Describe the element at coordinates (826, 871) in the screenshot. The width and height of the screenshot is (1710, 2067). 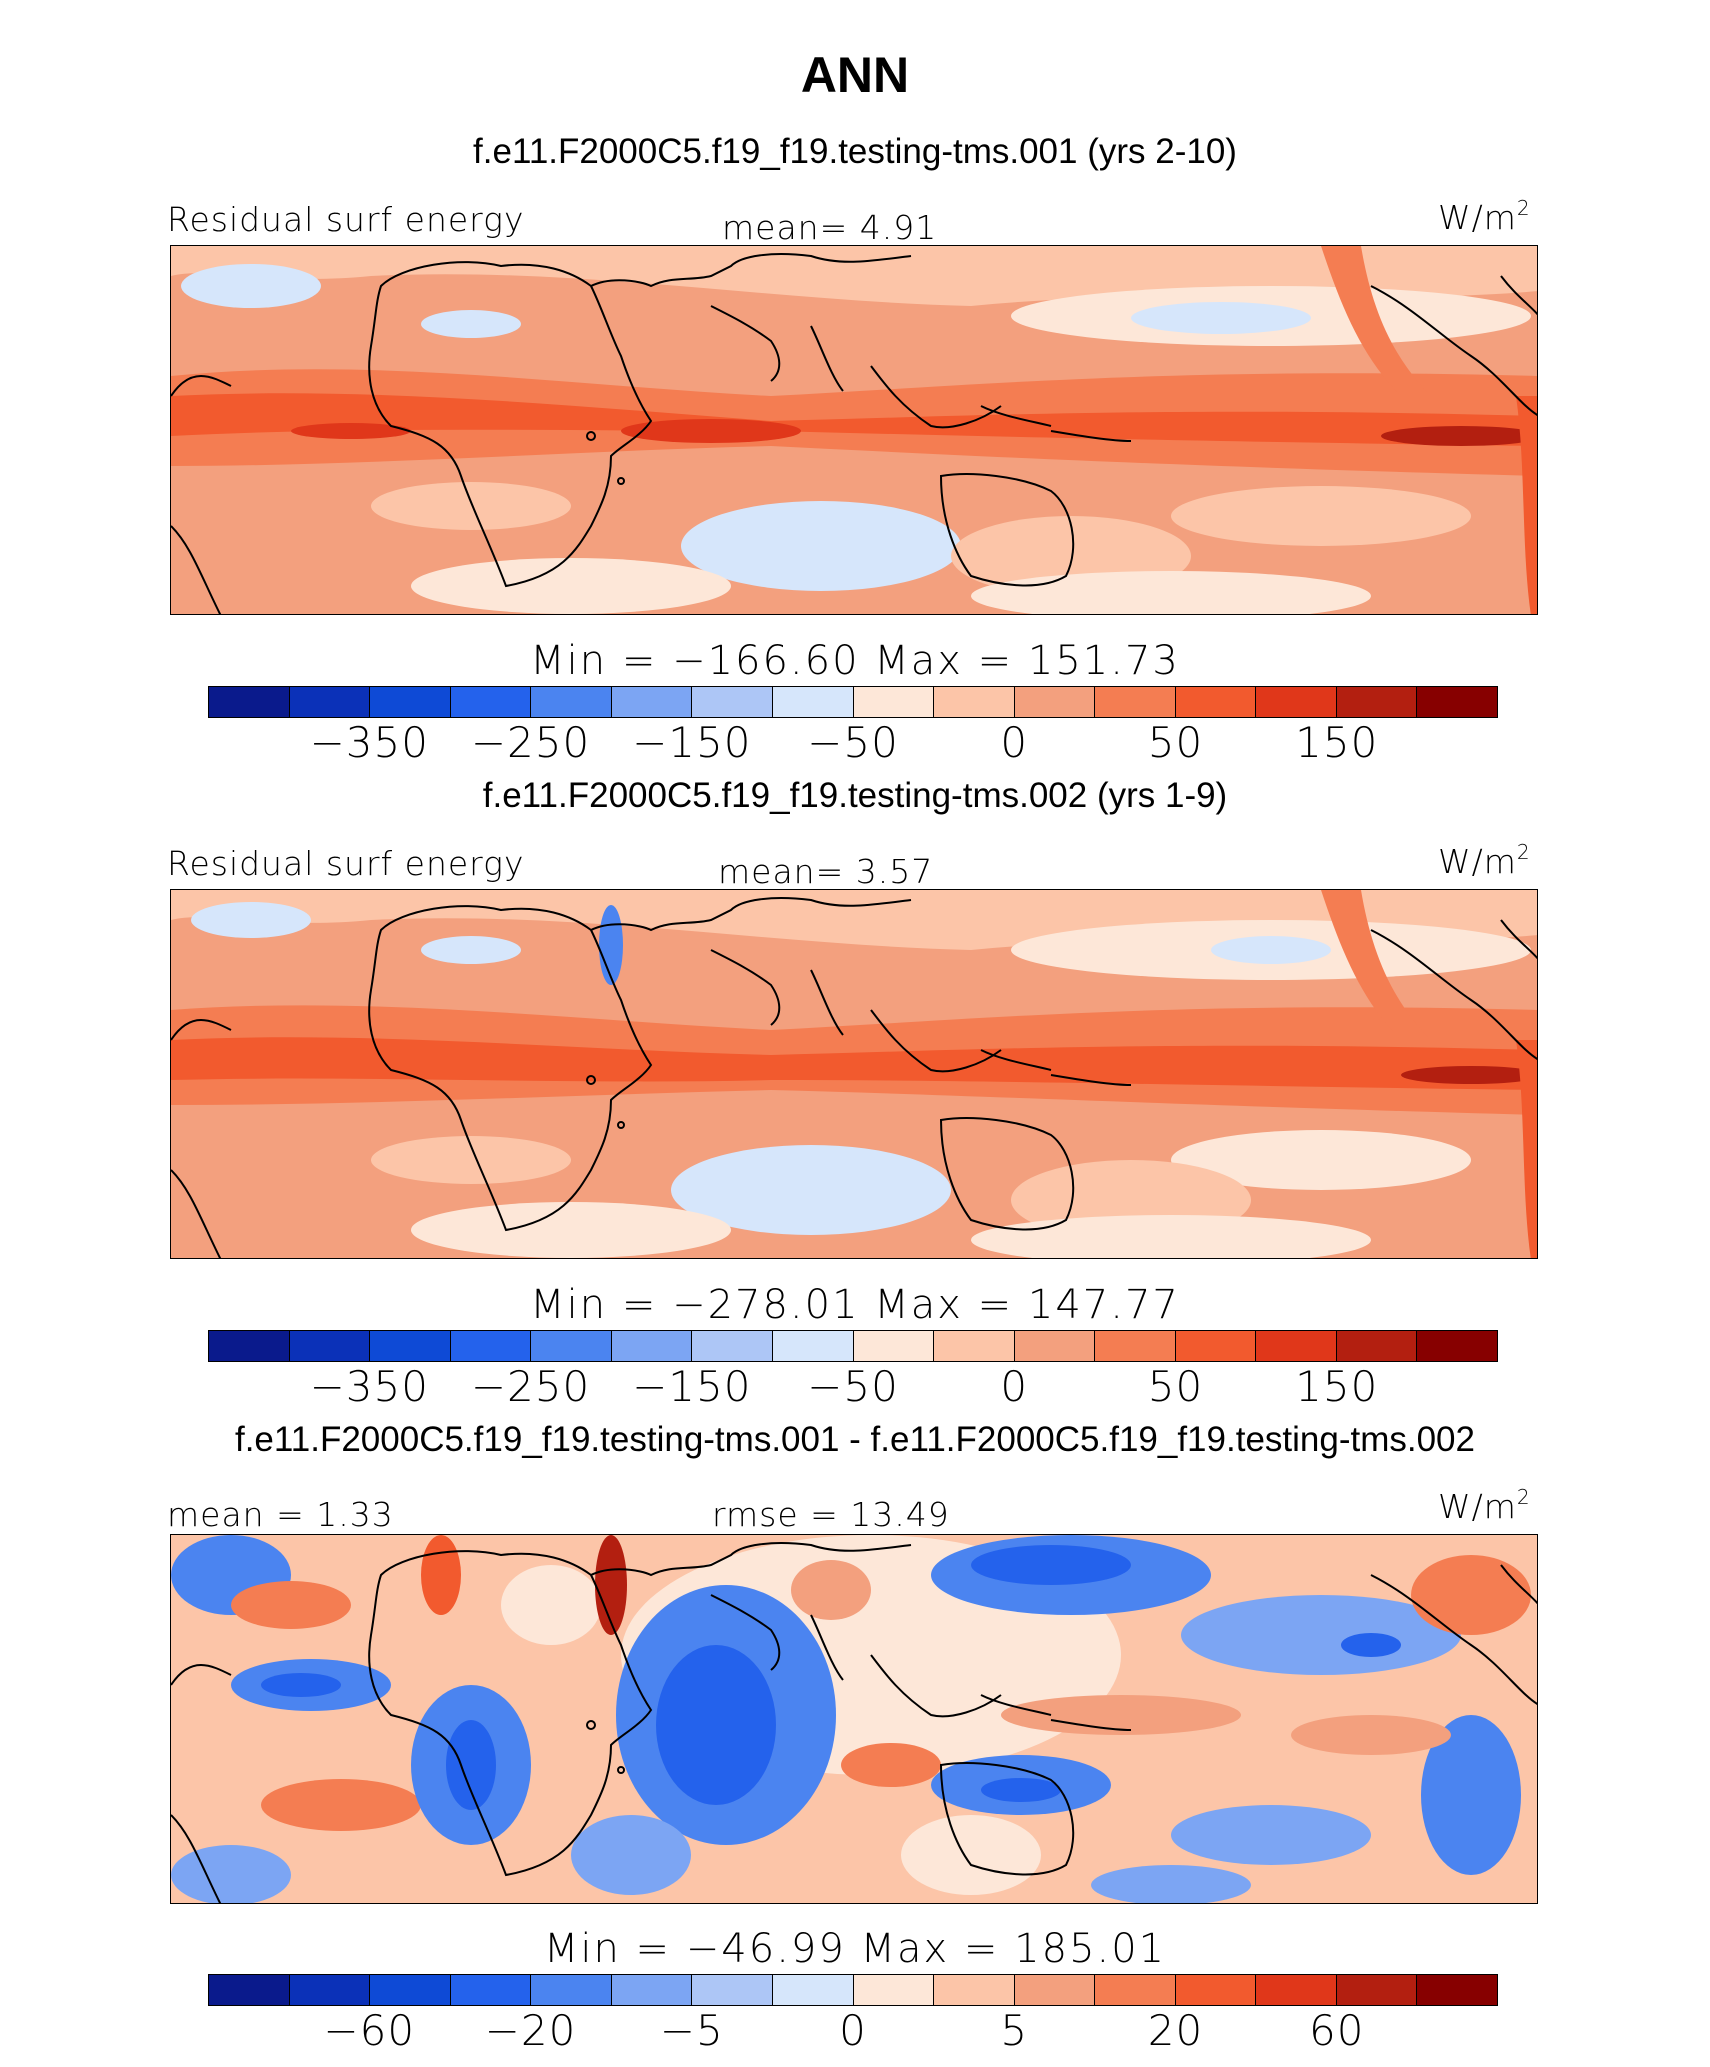
I see `panel-2-mean-label: mean= 3.57` at that location.